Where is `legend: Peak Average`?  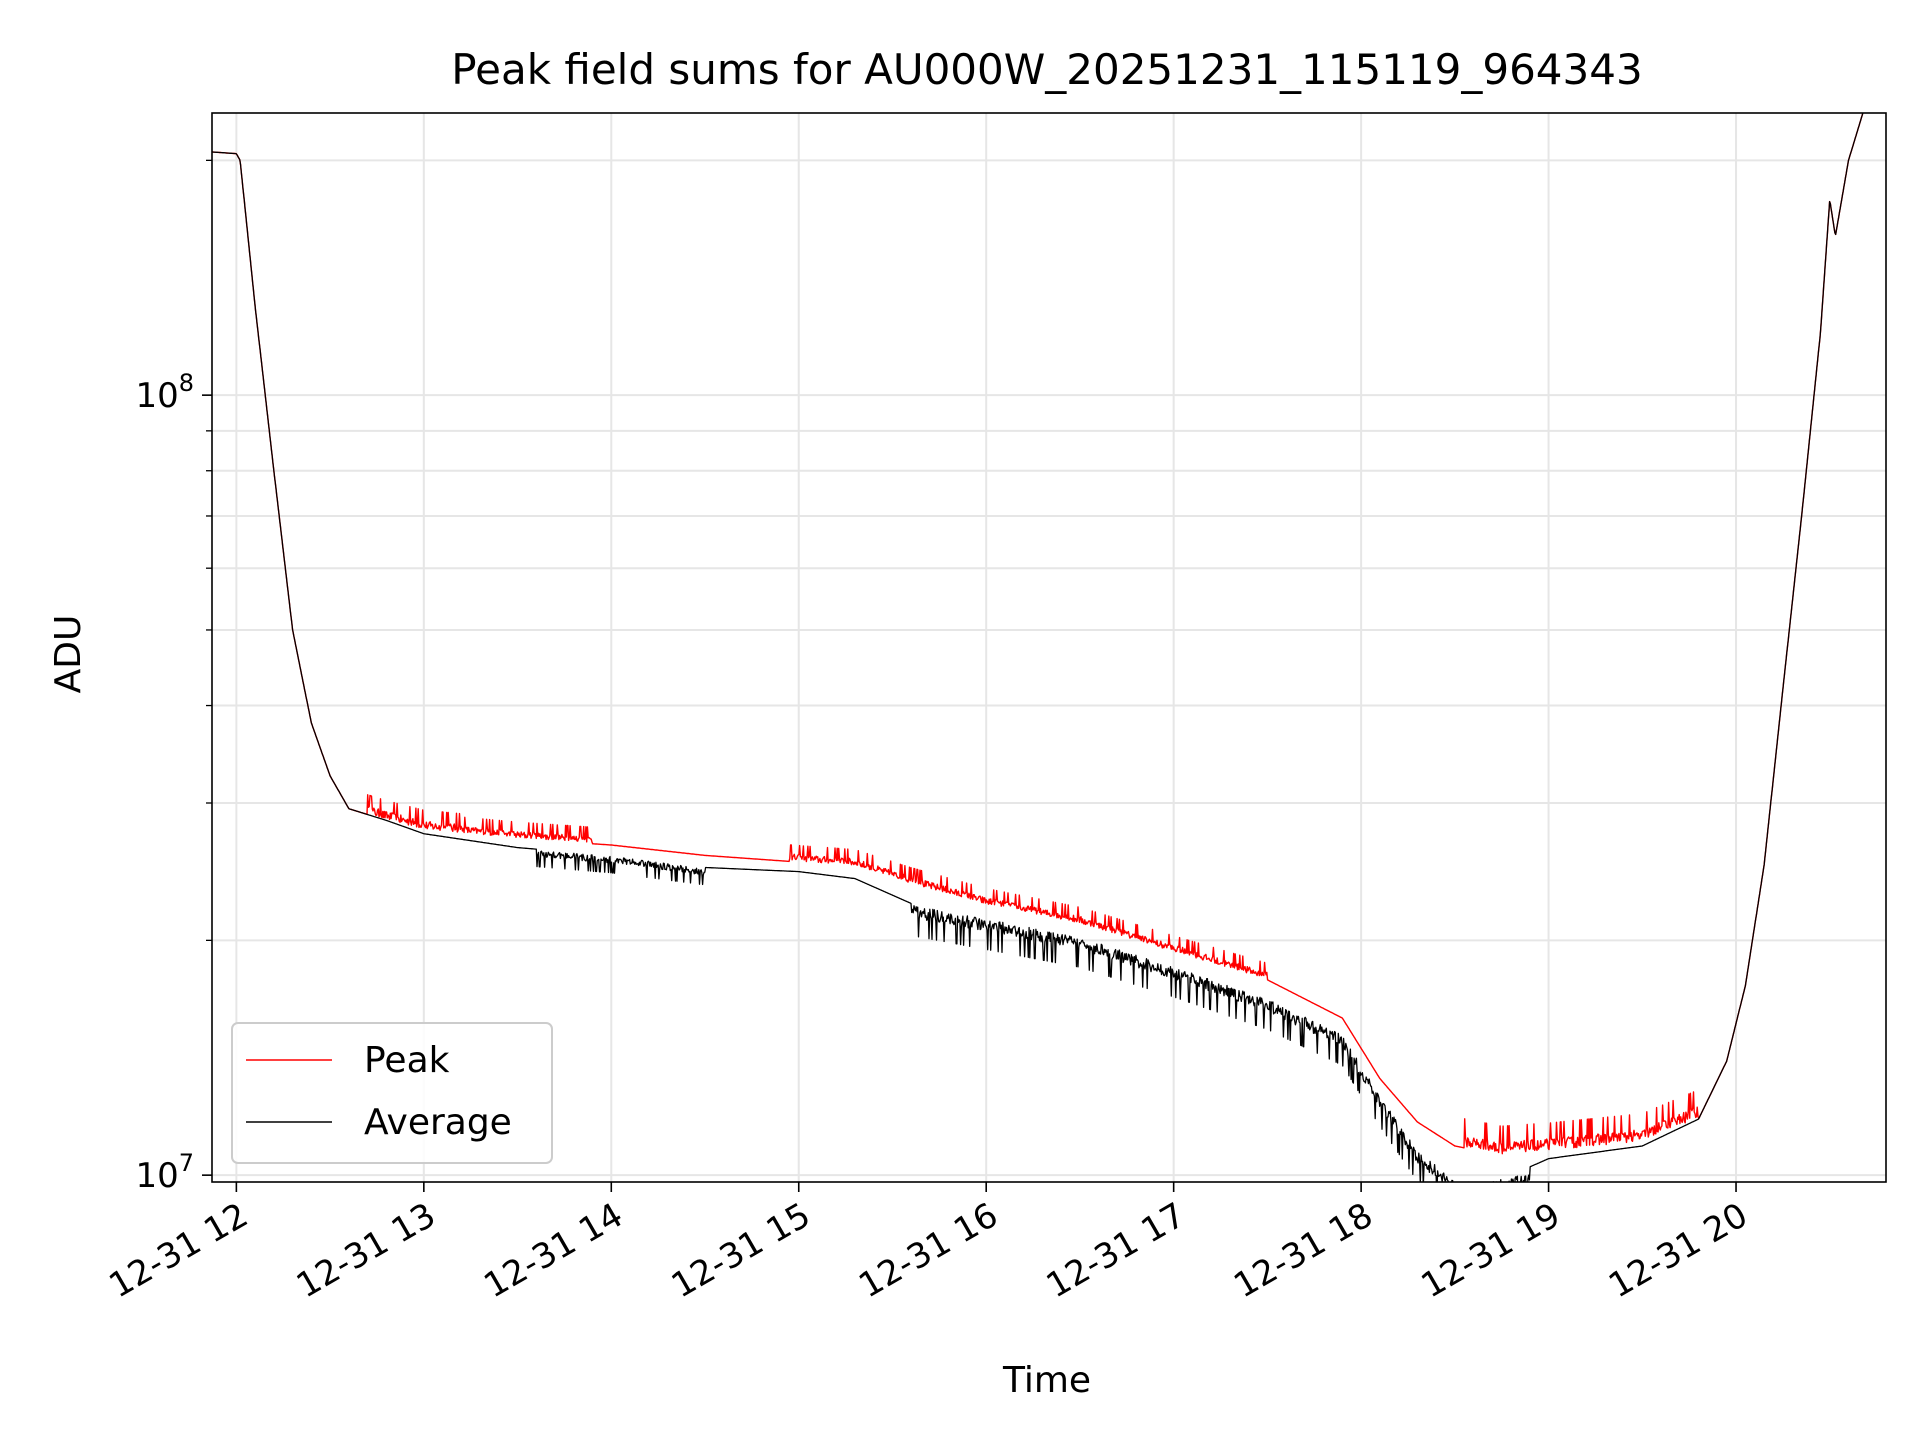
legend: Peak Average is located at coordinates (392, 1093).